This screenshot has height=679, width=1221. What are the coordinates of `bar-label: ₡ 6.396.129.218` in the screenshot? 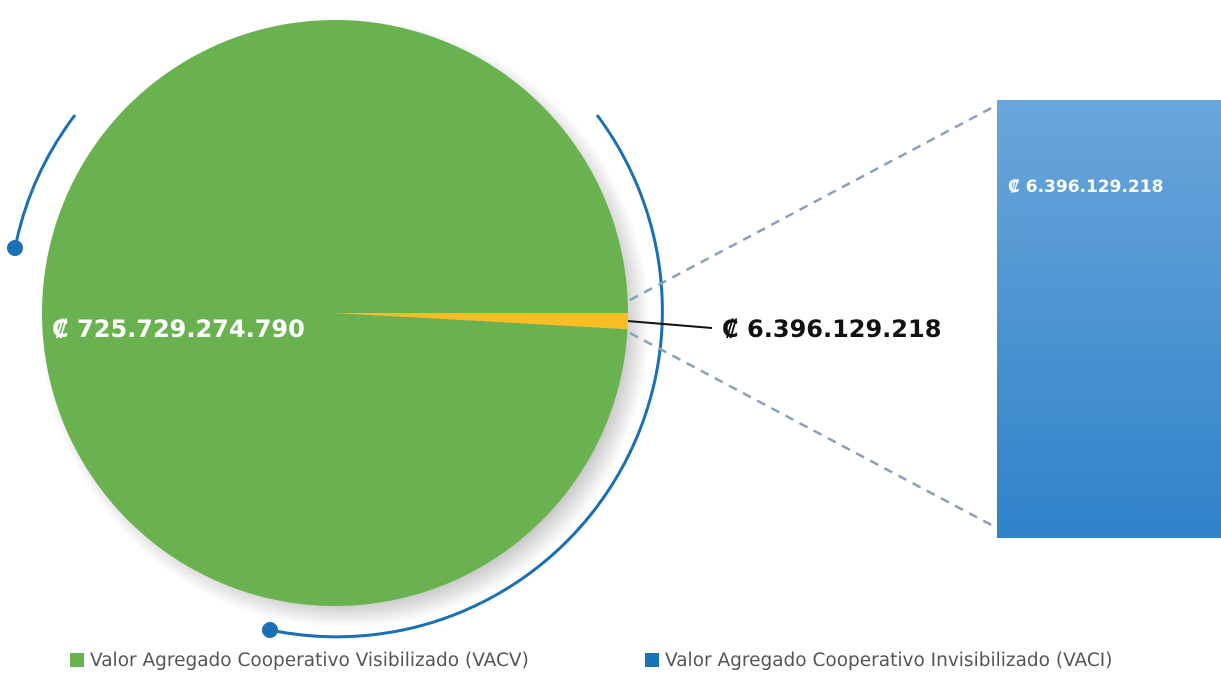 It's located at (1085, 187).